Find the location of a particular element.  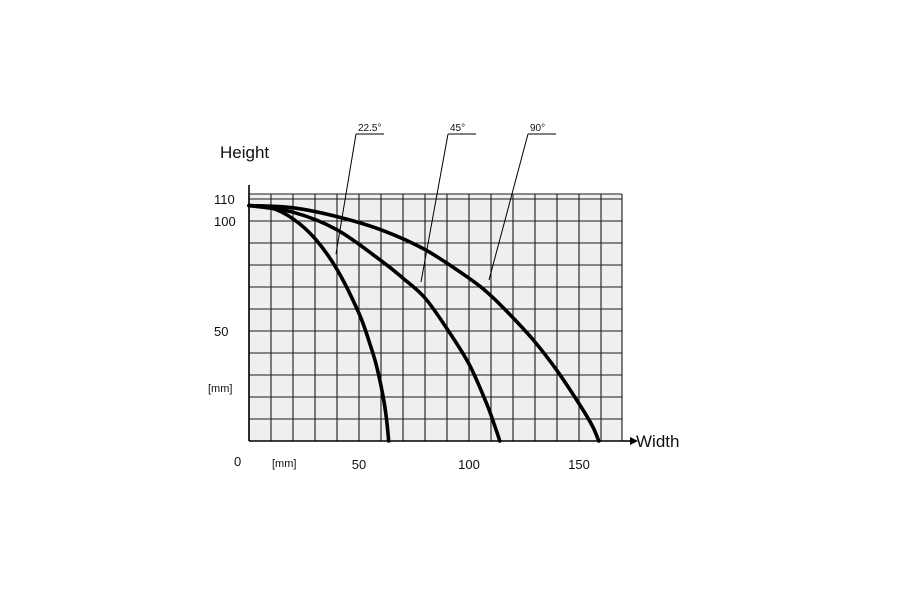

series-label-2: 45° is located at coordinates (457, 128).